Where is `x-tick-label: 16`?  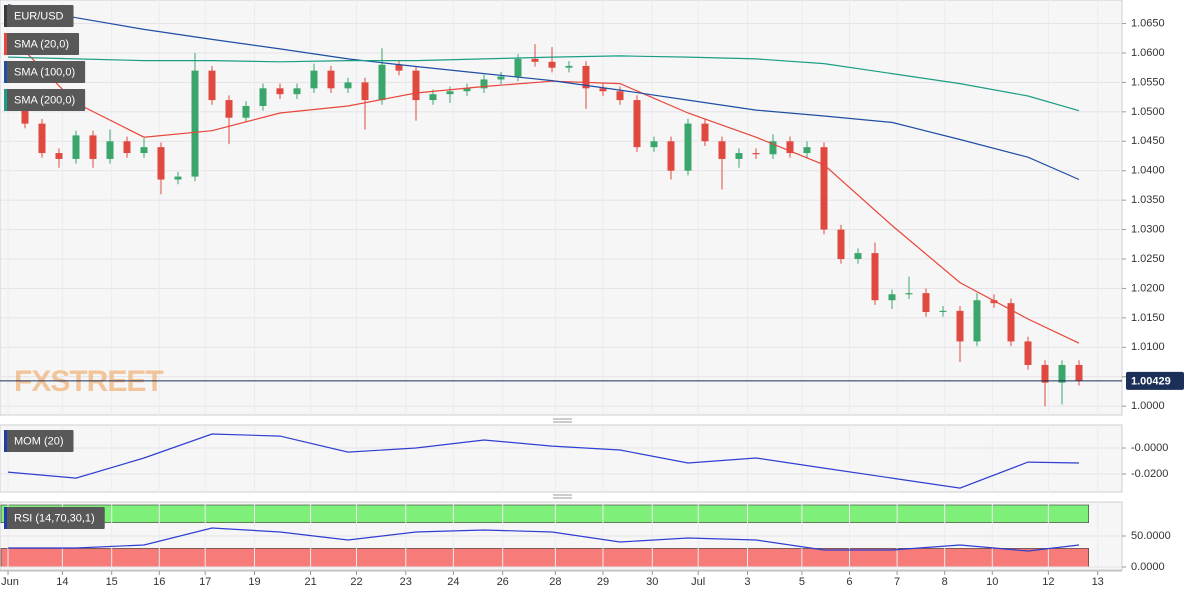 x-tick-label: 16 is located at coordinates (159, 582).